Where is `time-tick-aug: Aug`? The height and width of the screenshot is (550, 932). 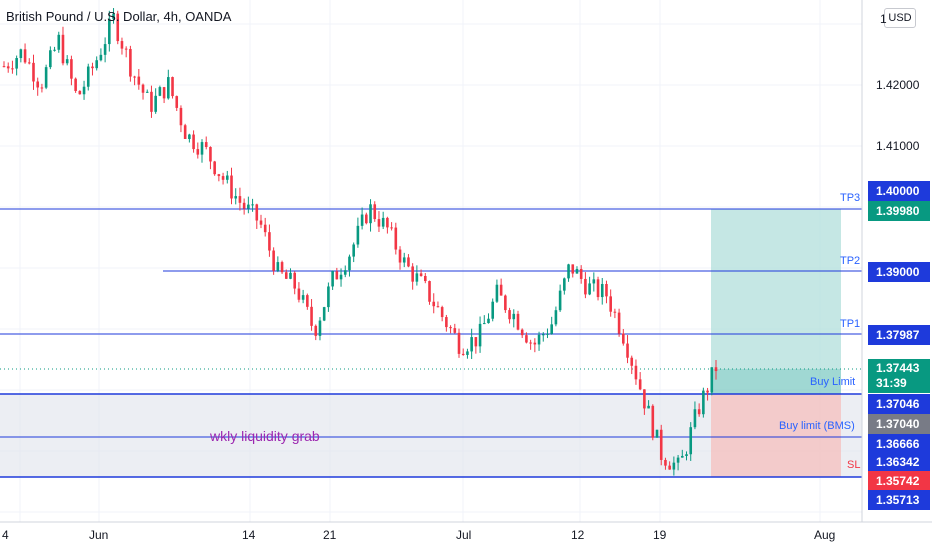
time-tick-aug: Aug is located at coordinates (825, 535).